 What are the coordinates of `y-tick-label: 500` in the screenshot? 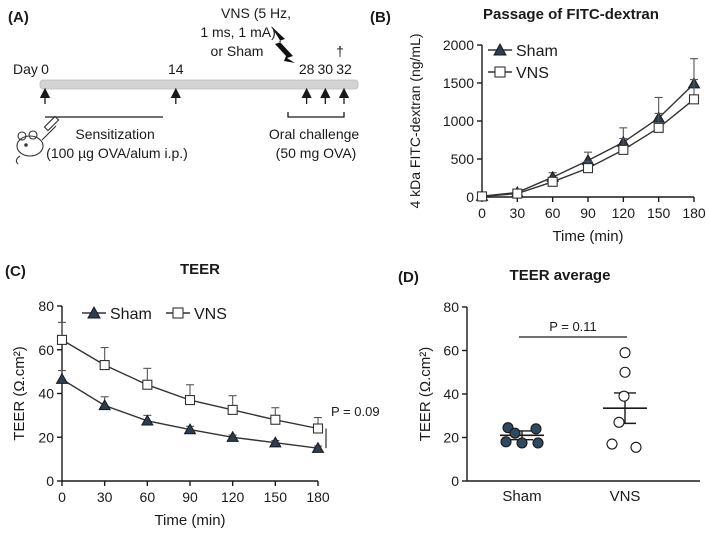 It's located at (463, 159).